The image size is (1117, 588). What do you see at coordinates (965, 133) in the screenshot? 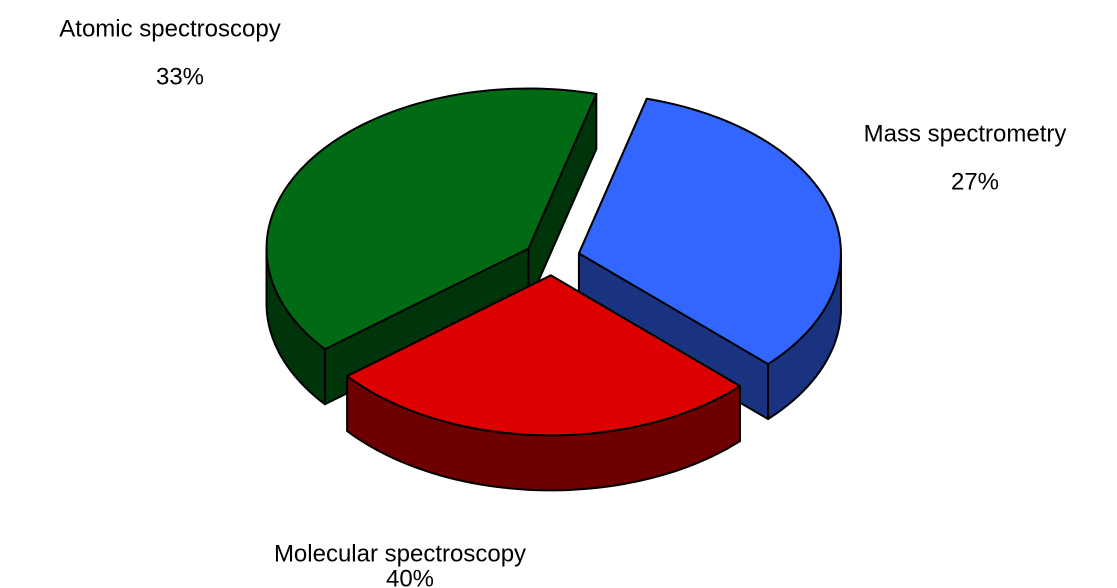
I see `slice-label: Mass spectrometry` at bounding box center [965, 133].